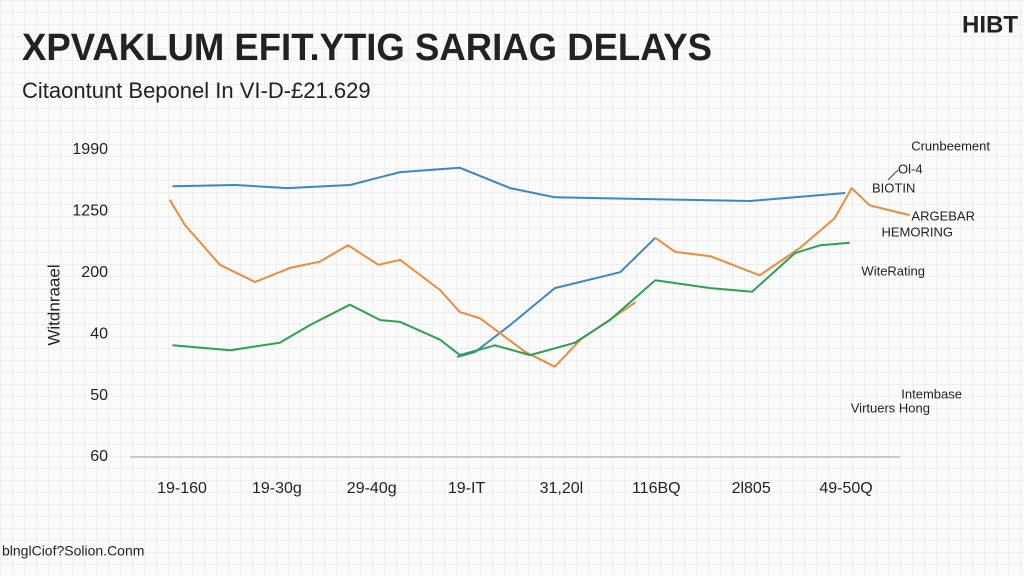 This screenshot has width=1024, height=576. Describe the element at coordinates (467, 488) in the screenshot. I see `x-tick-label: 19-IT` at that location.